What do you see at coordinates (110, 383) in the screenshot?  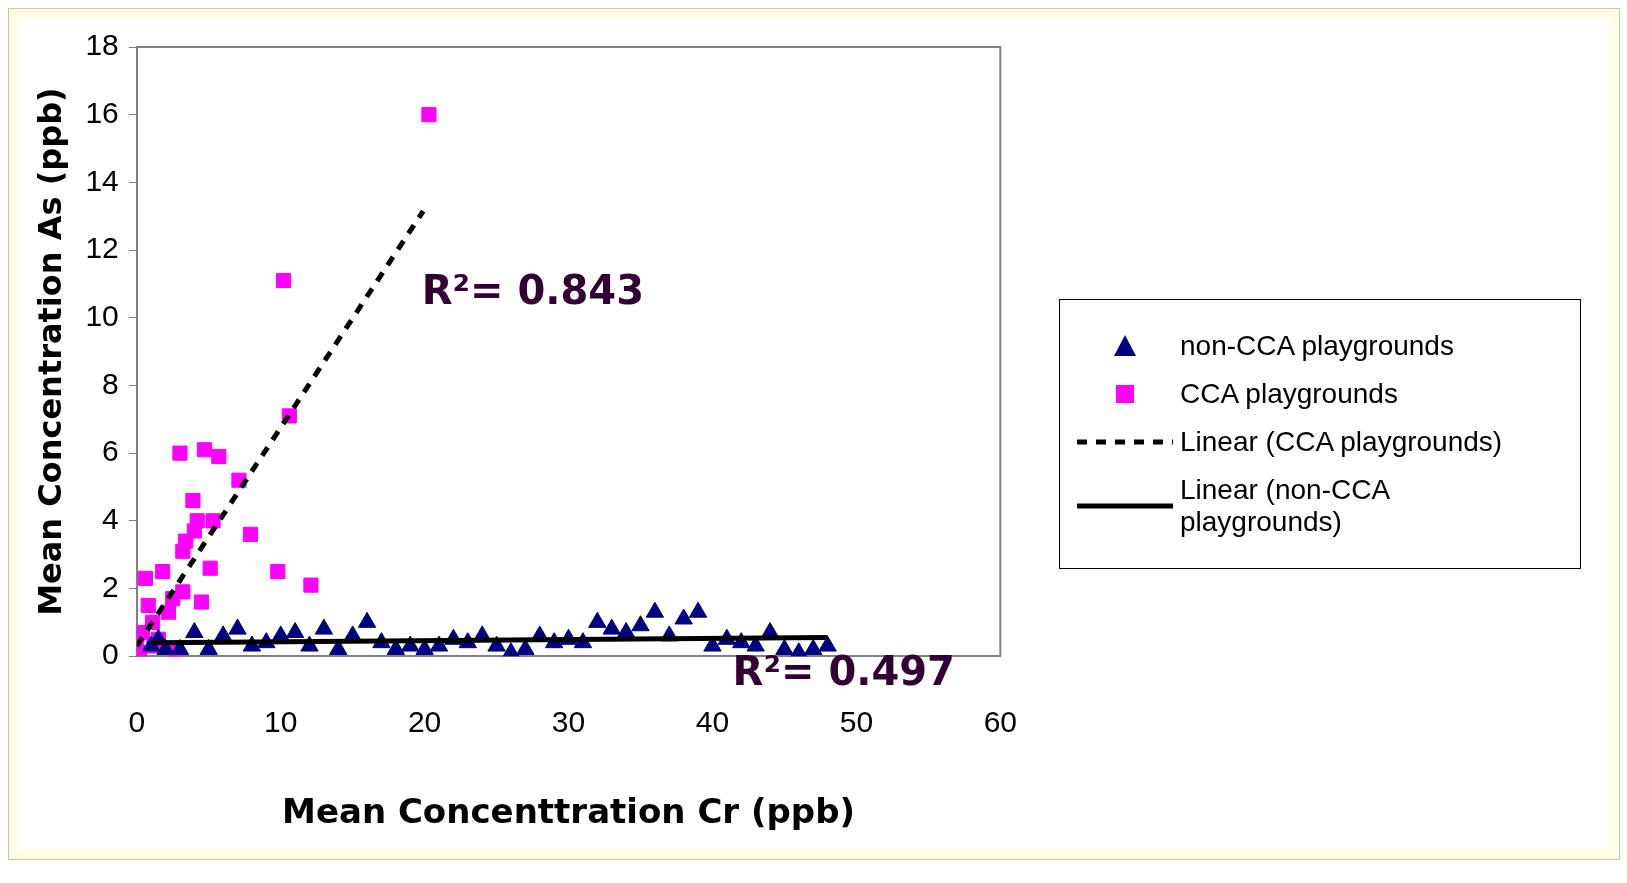 I see `y-tick-label: 8` at bounding box center [110, 383].